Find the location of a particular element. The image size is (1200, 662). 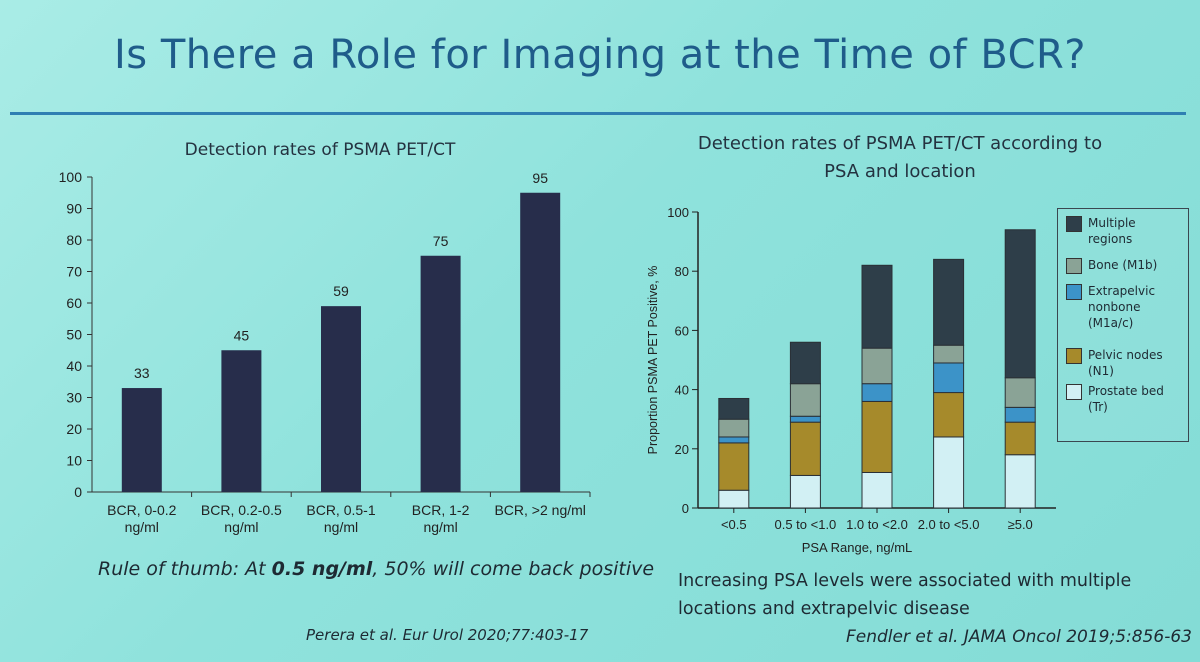

right-x-tick-label: <0.5 is located at coordinates (734, 524).